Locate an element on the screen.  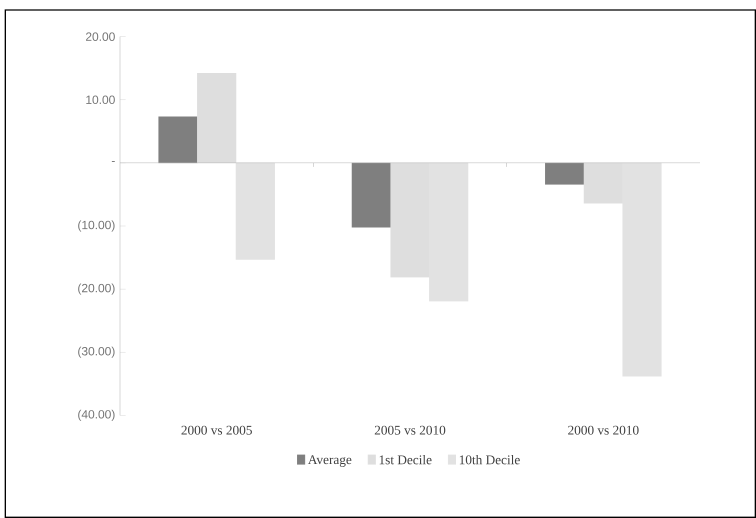
y-tick-label: 10.00 is located at coordinates (100, 100).